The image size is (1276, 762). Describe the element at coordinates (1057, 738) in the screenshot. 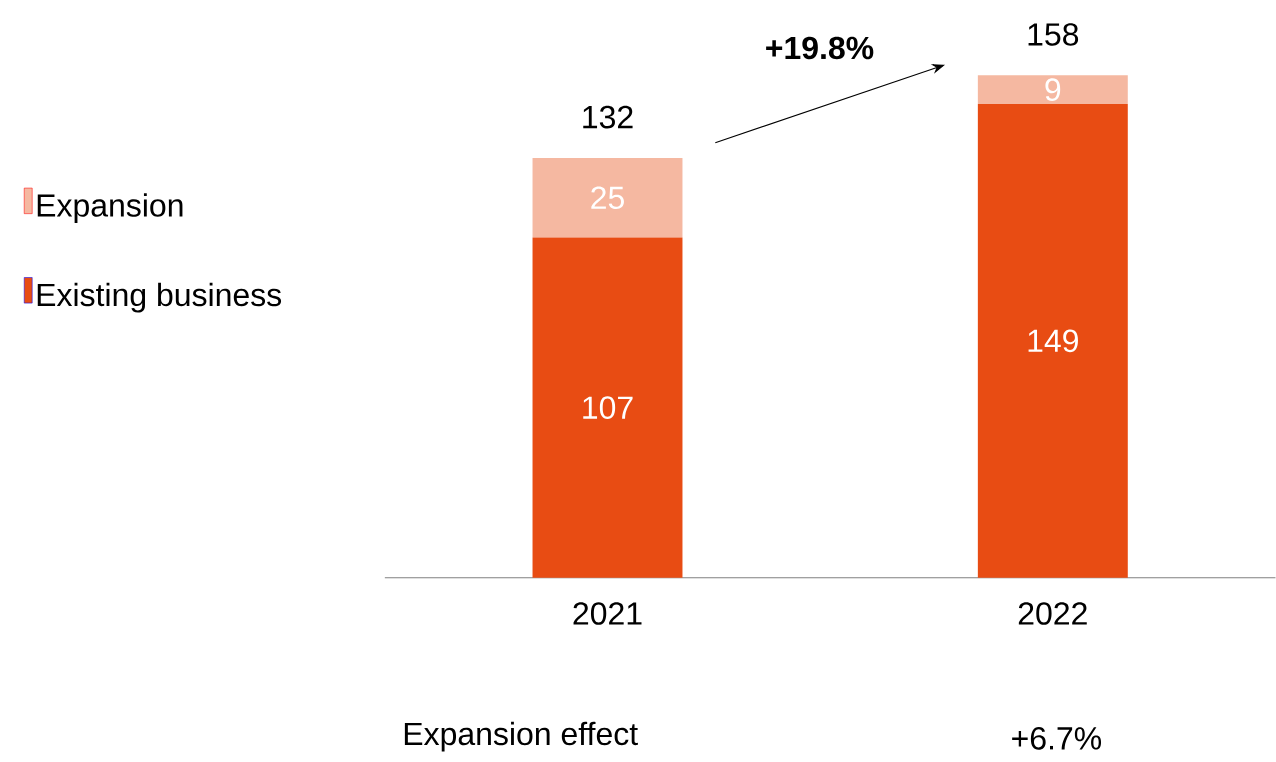

I see `text: +6.7%` at that location.